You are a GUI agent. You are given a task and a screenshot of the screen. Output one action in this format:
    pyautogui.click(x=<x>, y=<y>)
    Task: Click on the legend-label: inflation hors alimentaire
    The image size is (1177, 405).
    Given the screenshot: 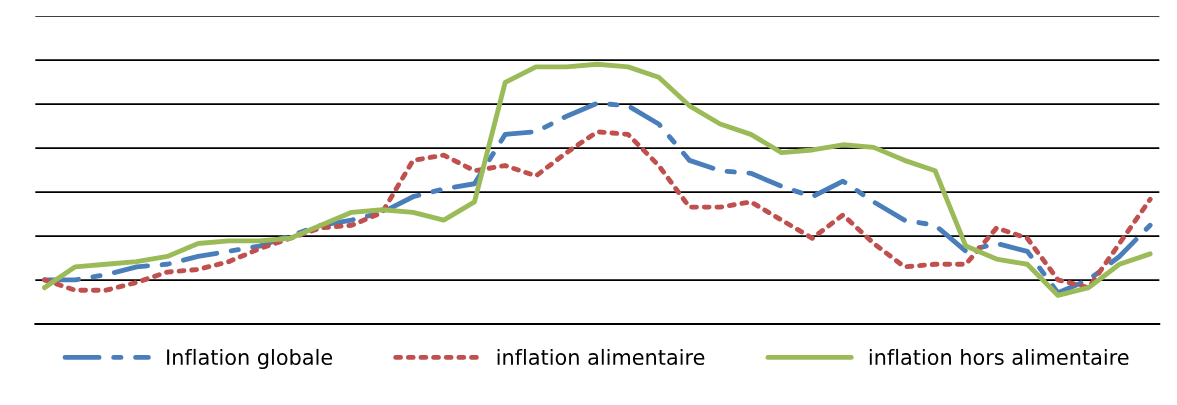 What is the action you would take?
    pyautogui.click(x=999, y=357)
    